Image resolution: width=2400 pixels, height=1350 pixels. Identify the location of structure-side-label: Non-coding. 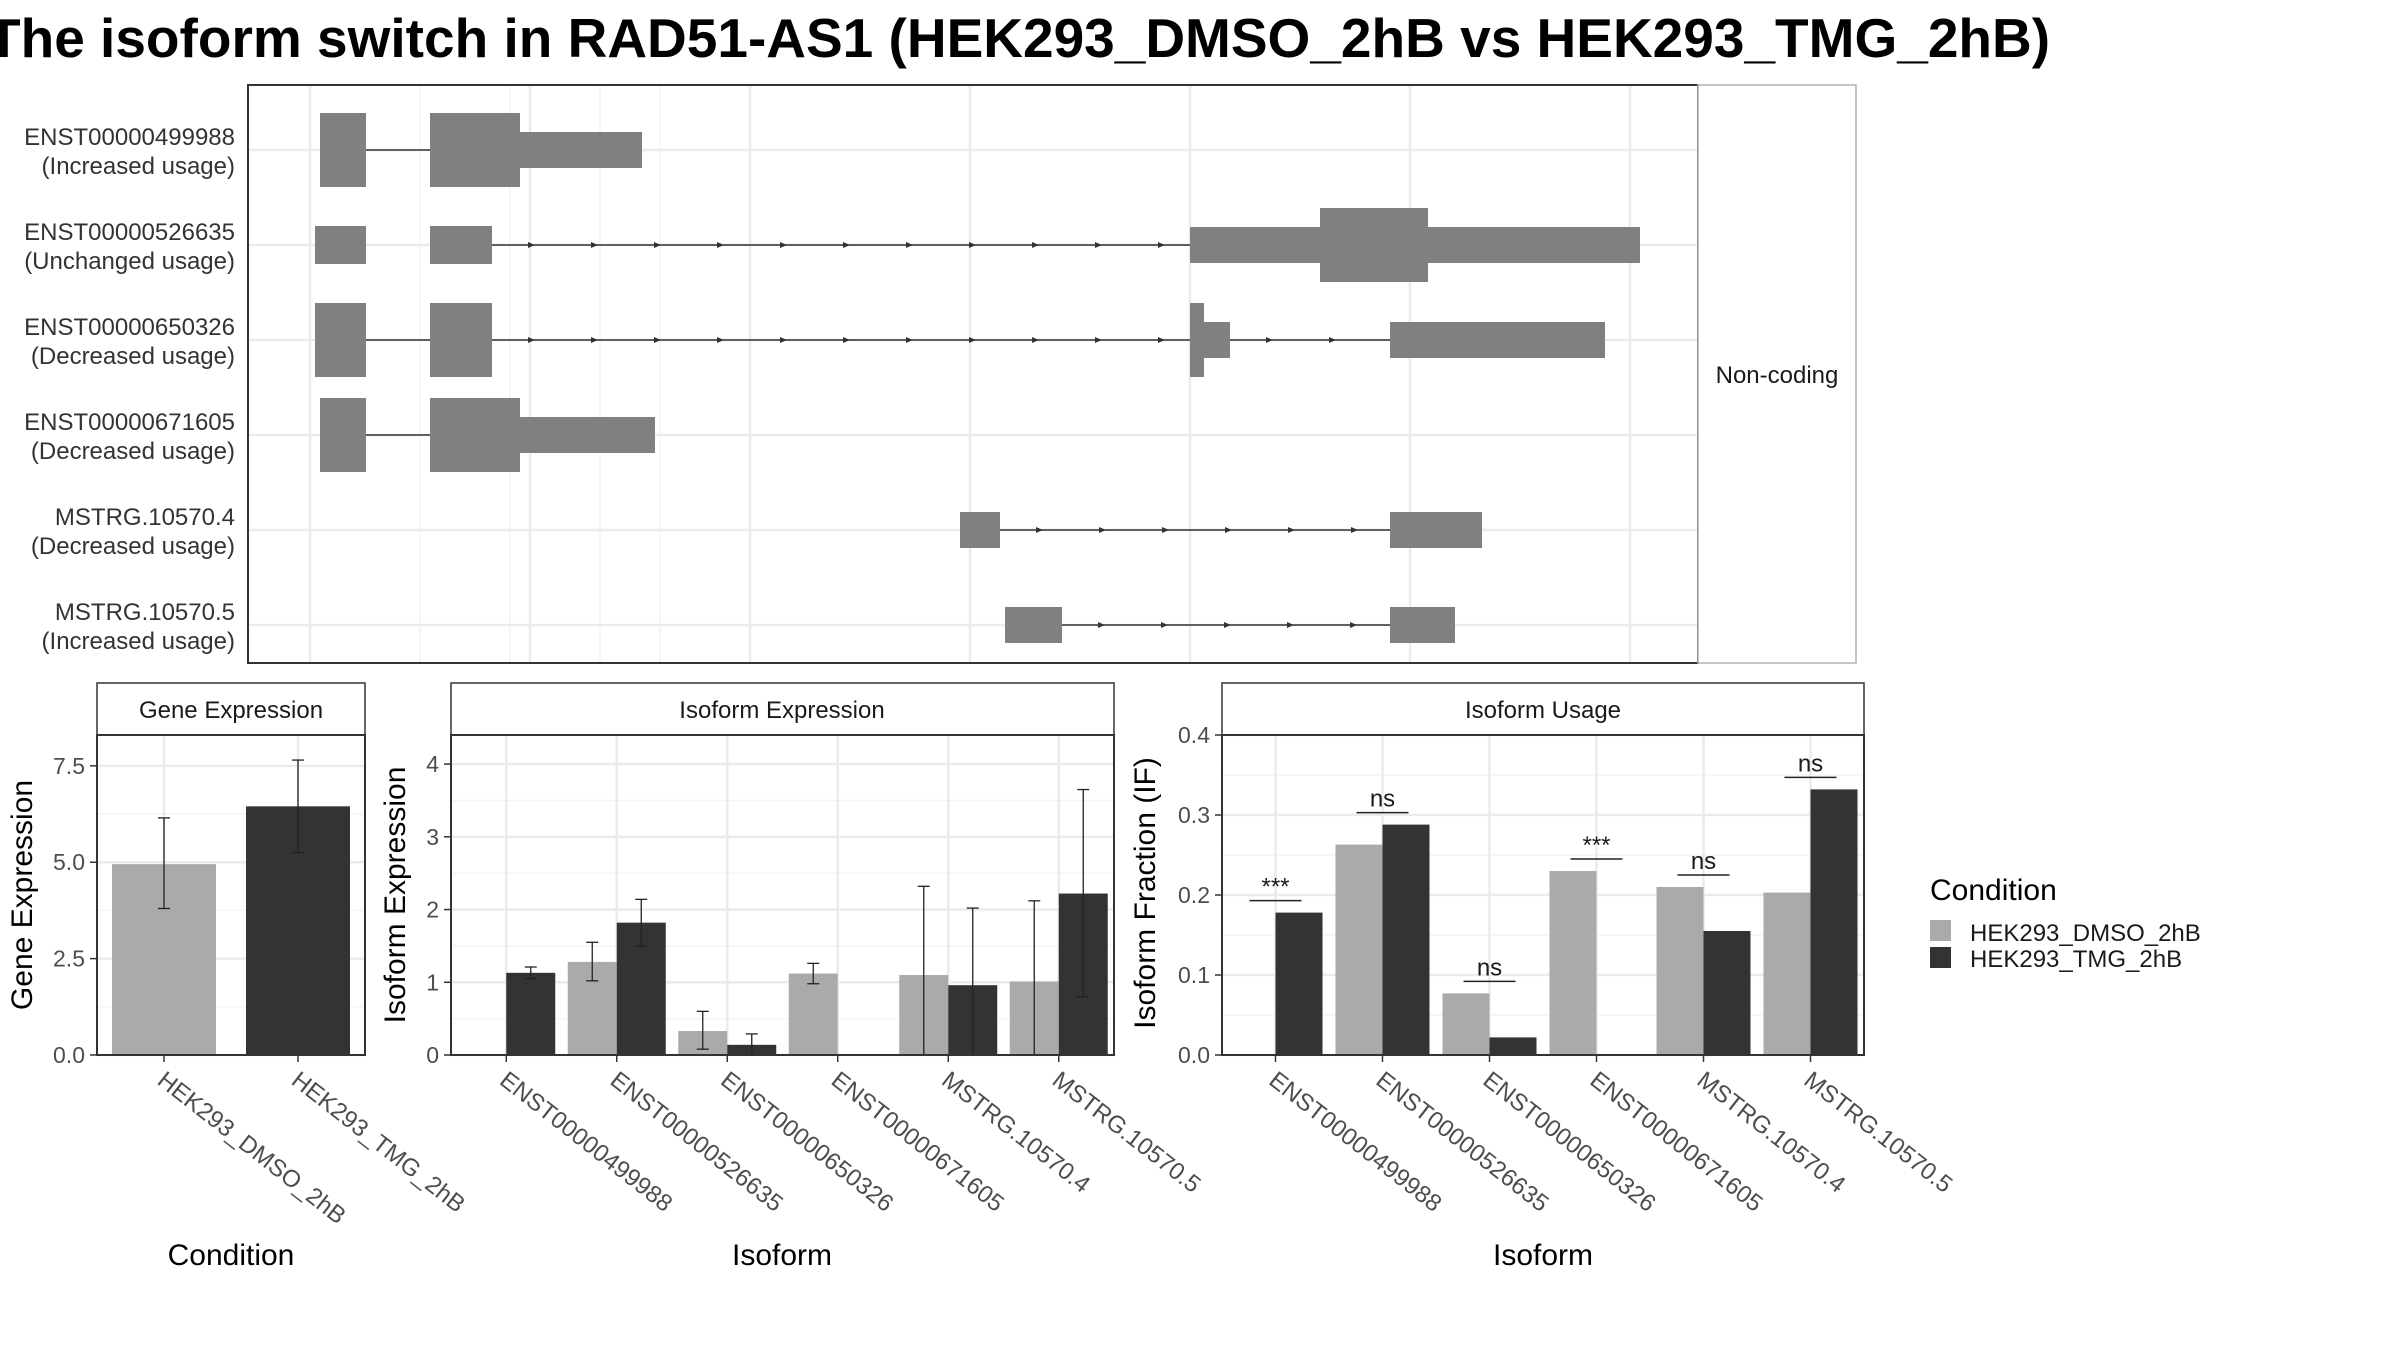
(1777, 375).